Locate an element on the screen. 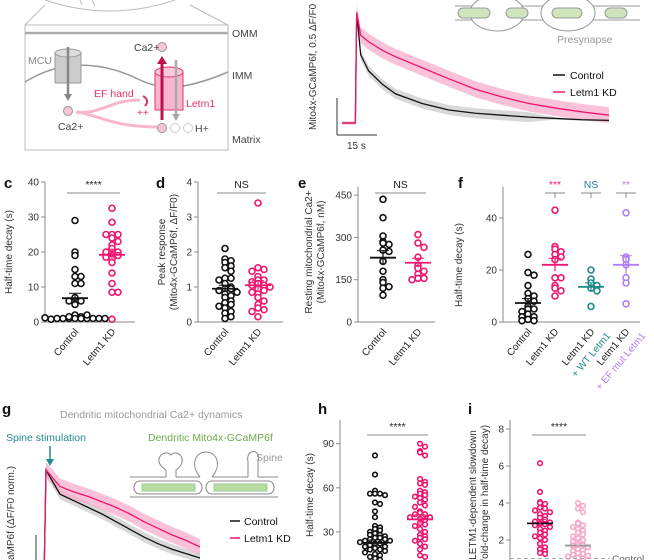 The image size is (654, 560). b-control-sem-band is located at coordinates (475, 65).